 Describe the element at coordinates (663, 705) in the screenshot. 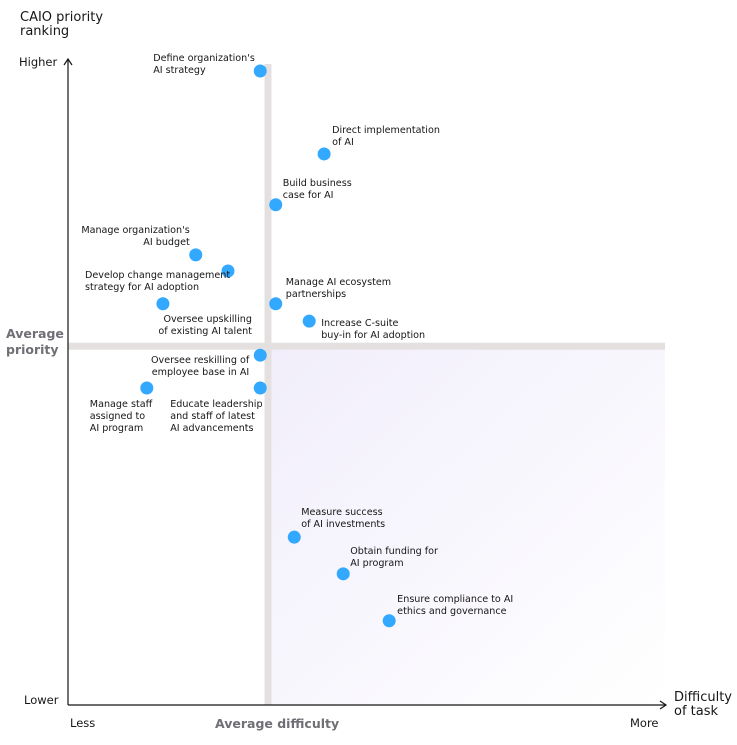

I see `x-axis-arrow-icon` at that location.